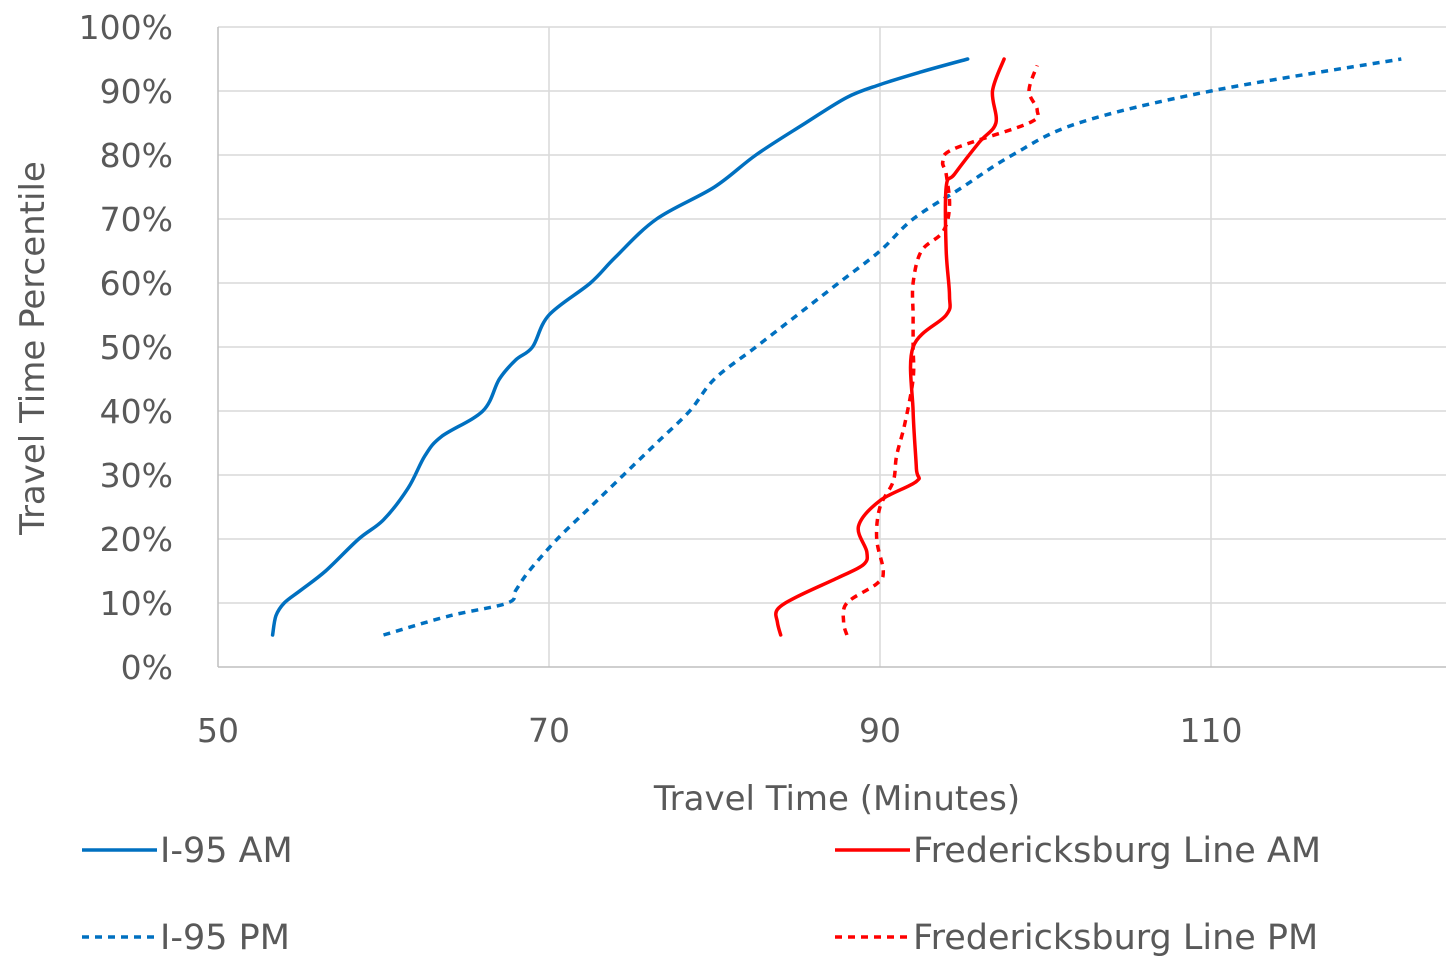 The image size is (1446, 960). Describe the element at coordinates (549, 730) in the screenshot. I see `x-tick-label: 70` at that location.